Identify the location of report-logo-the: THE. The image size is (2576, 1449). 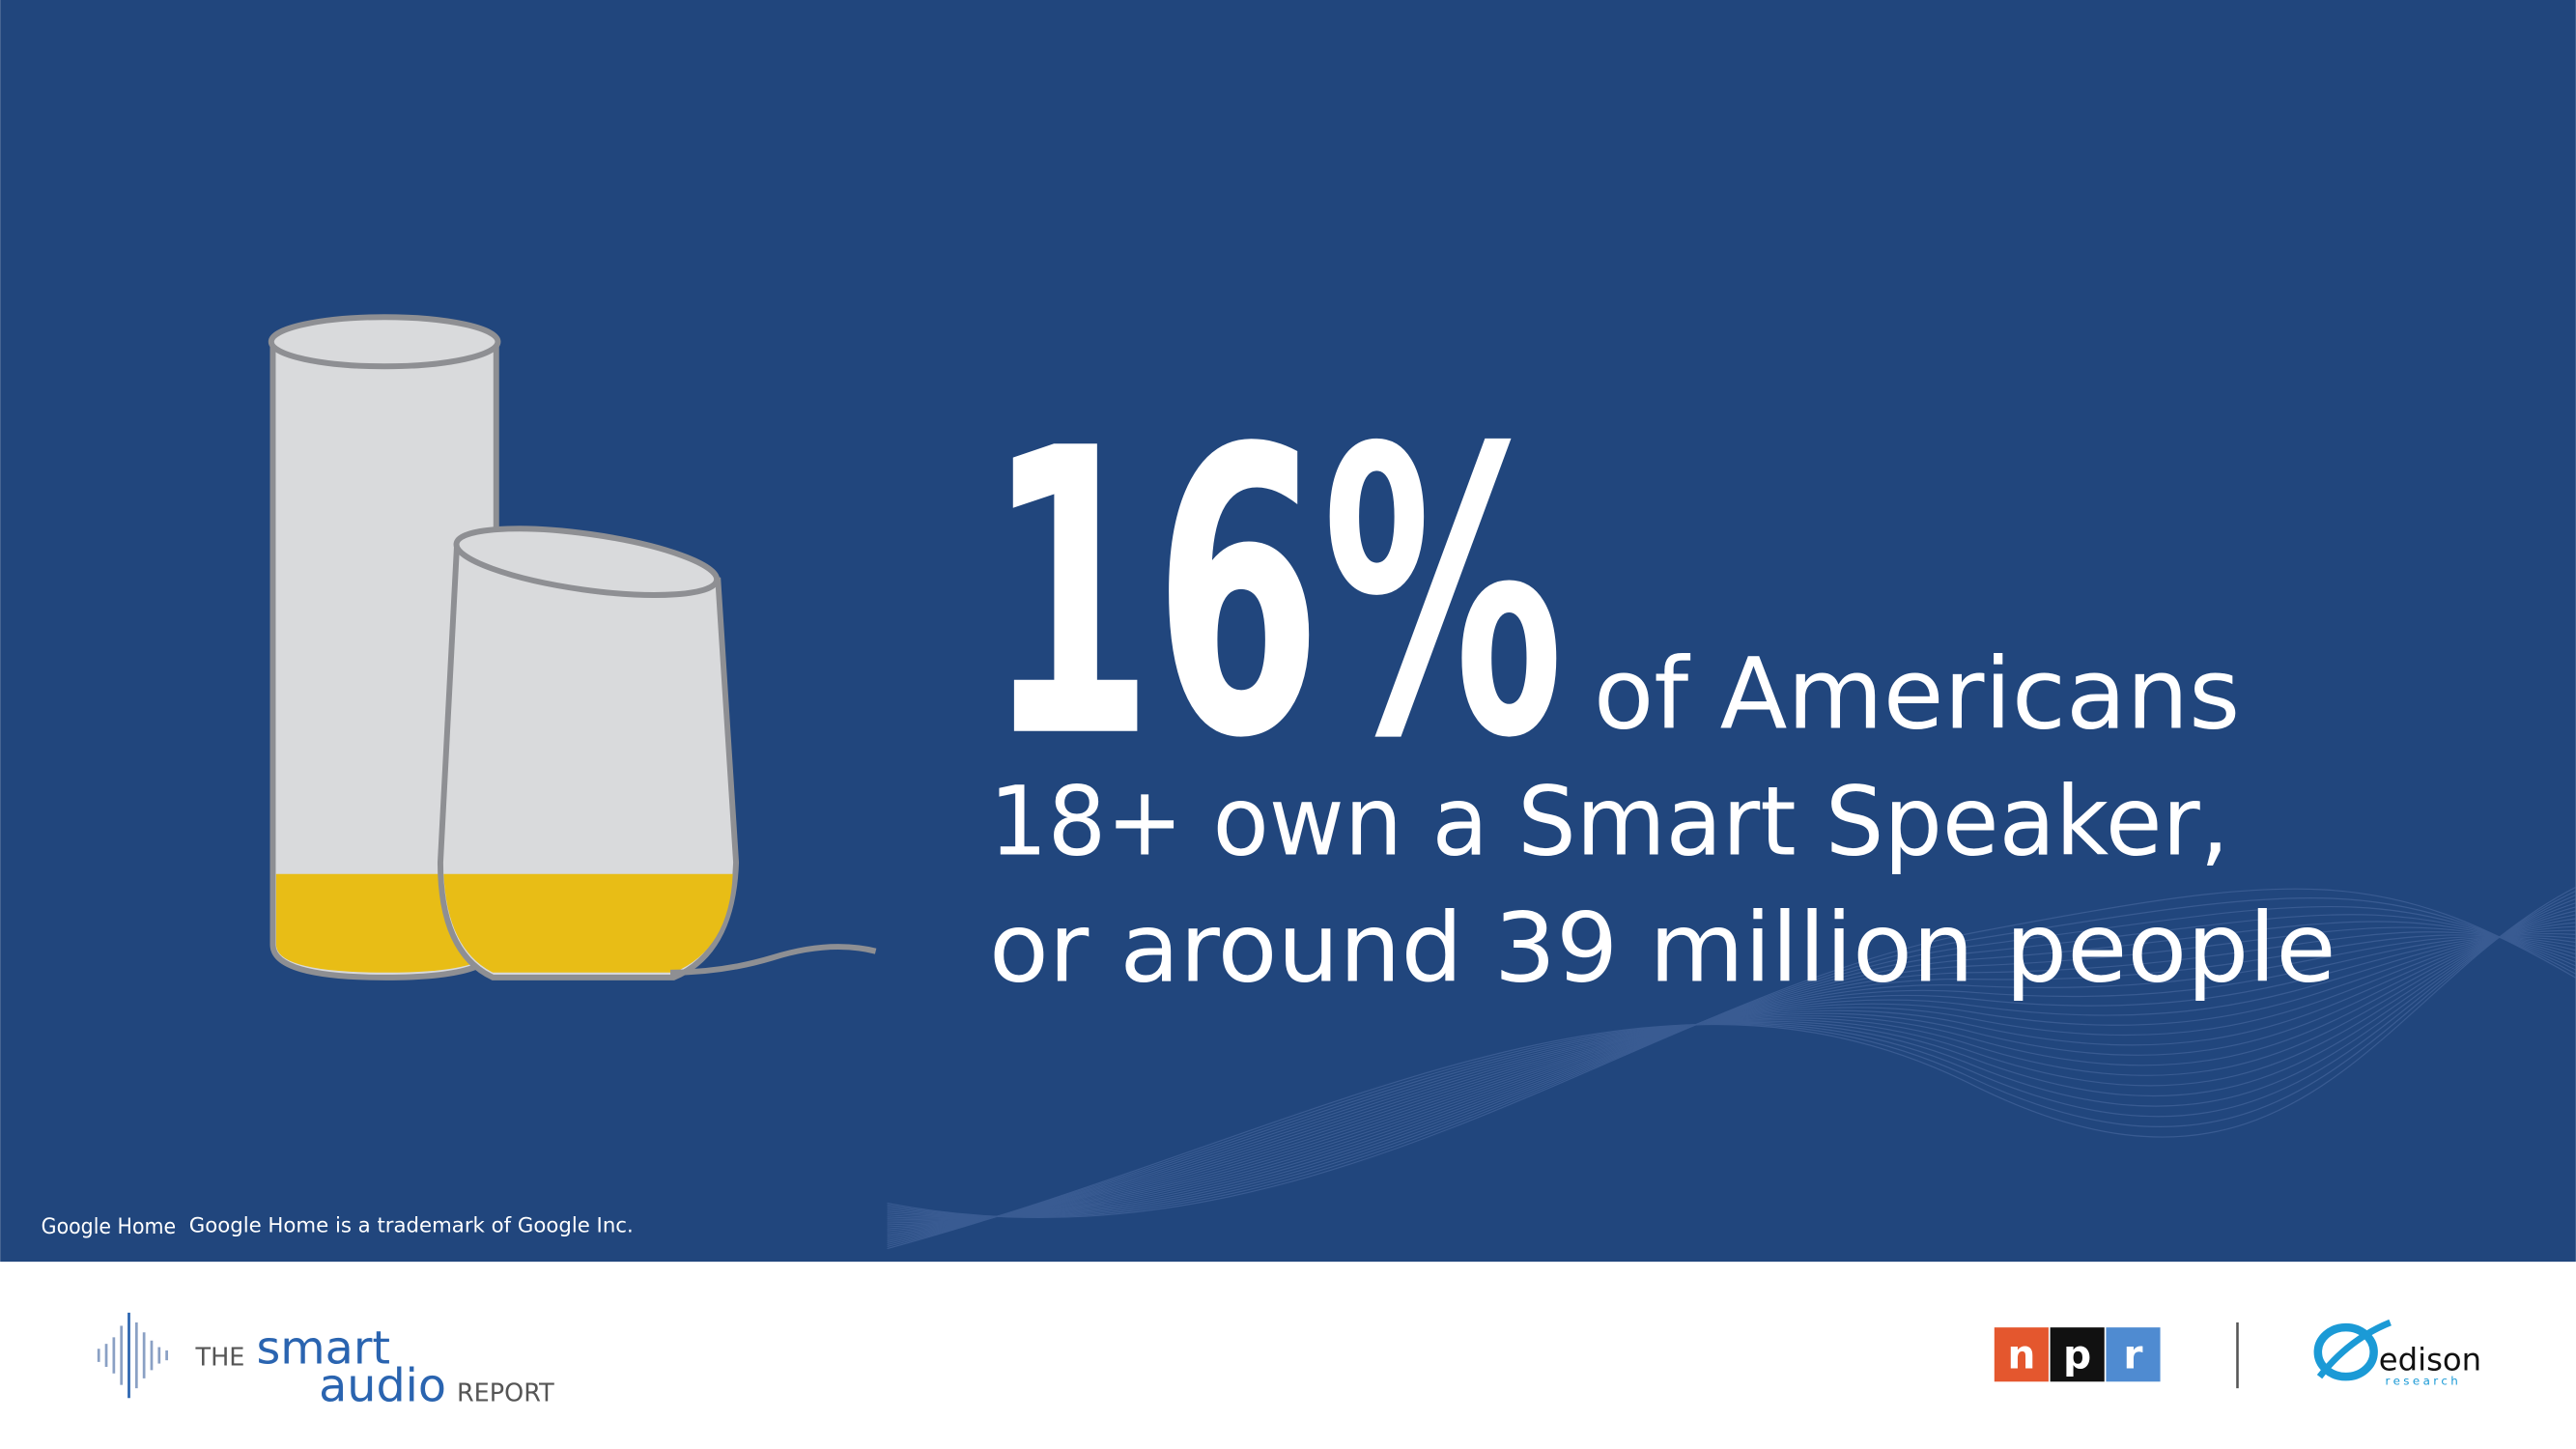
(220, 1357).